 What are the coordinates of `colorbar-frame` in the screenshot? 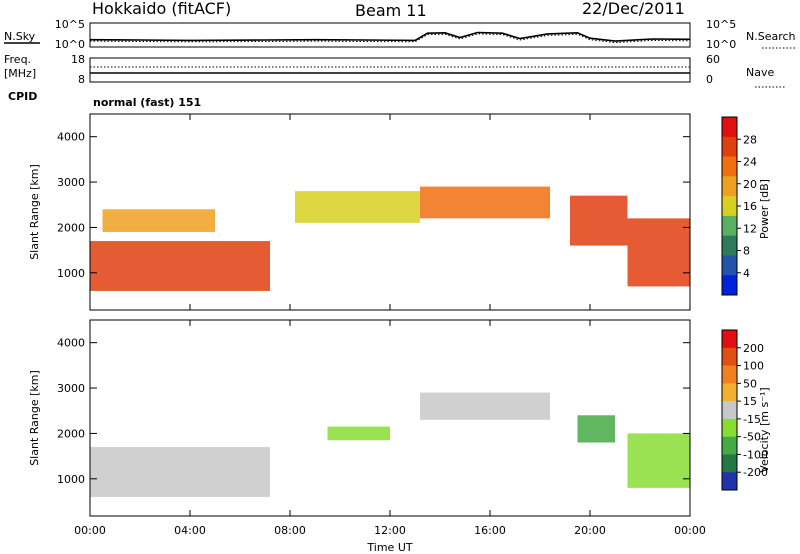 It's located at (729, 410).